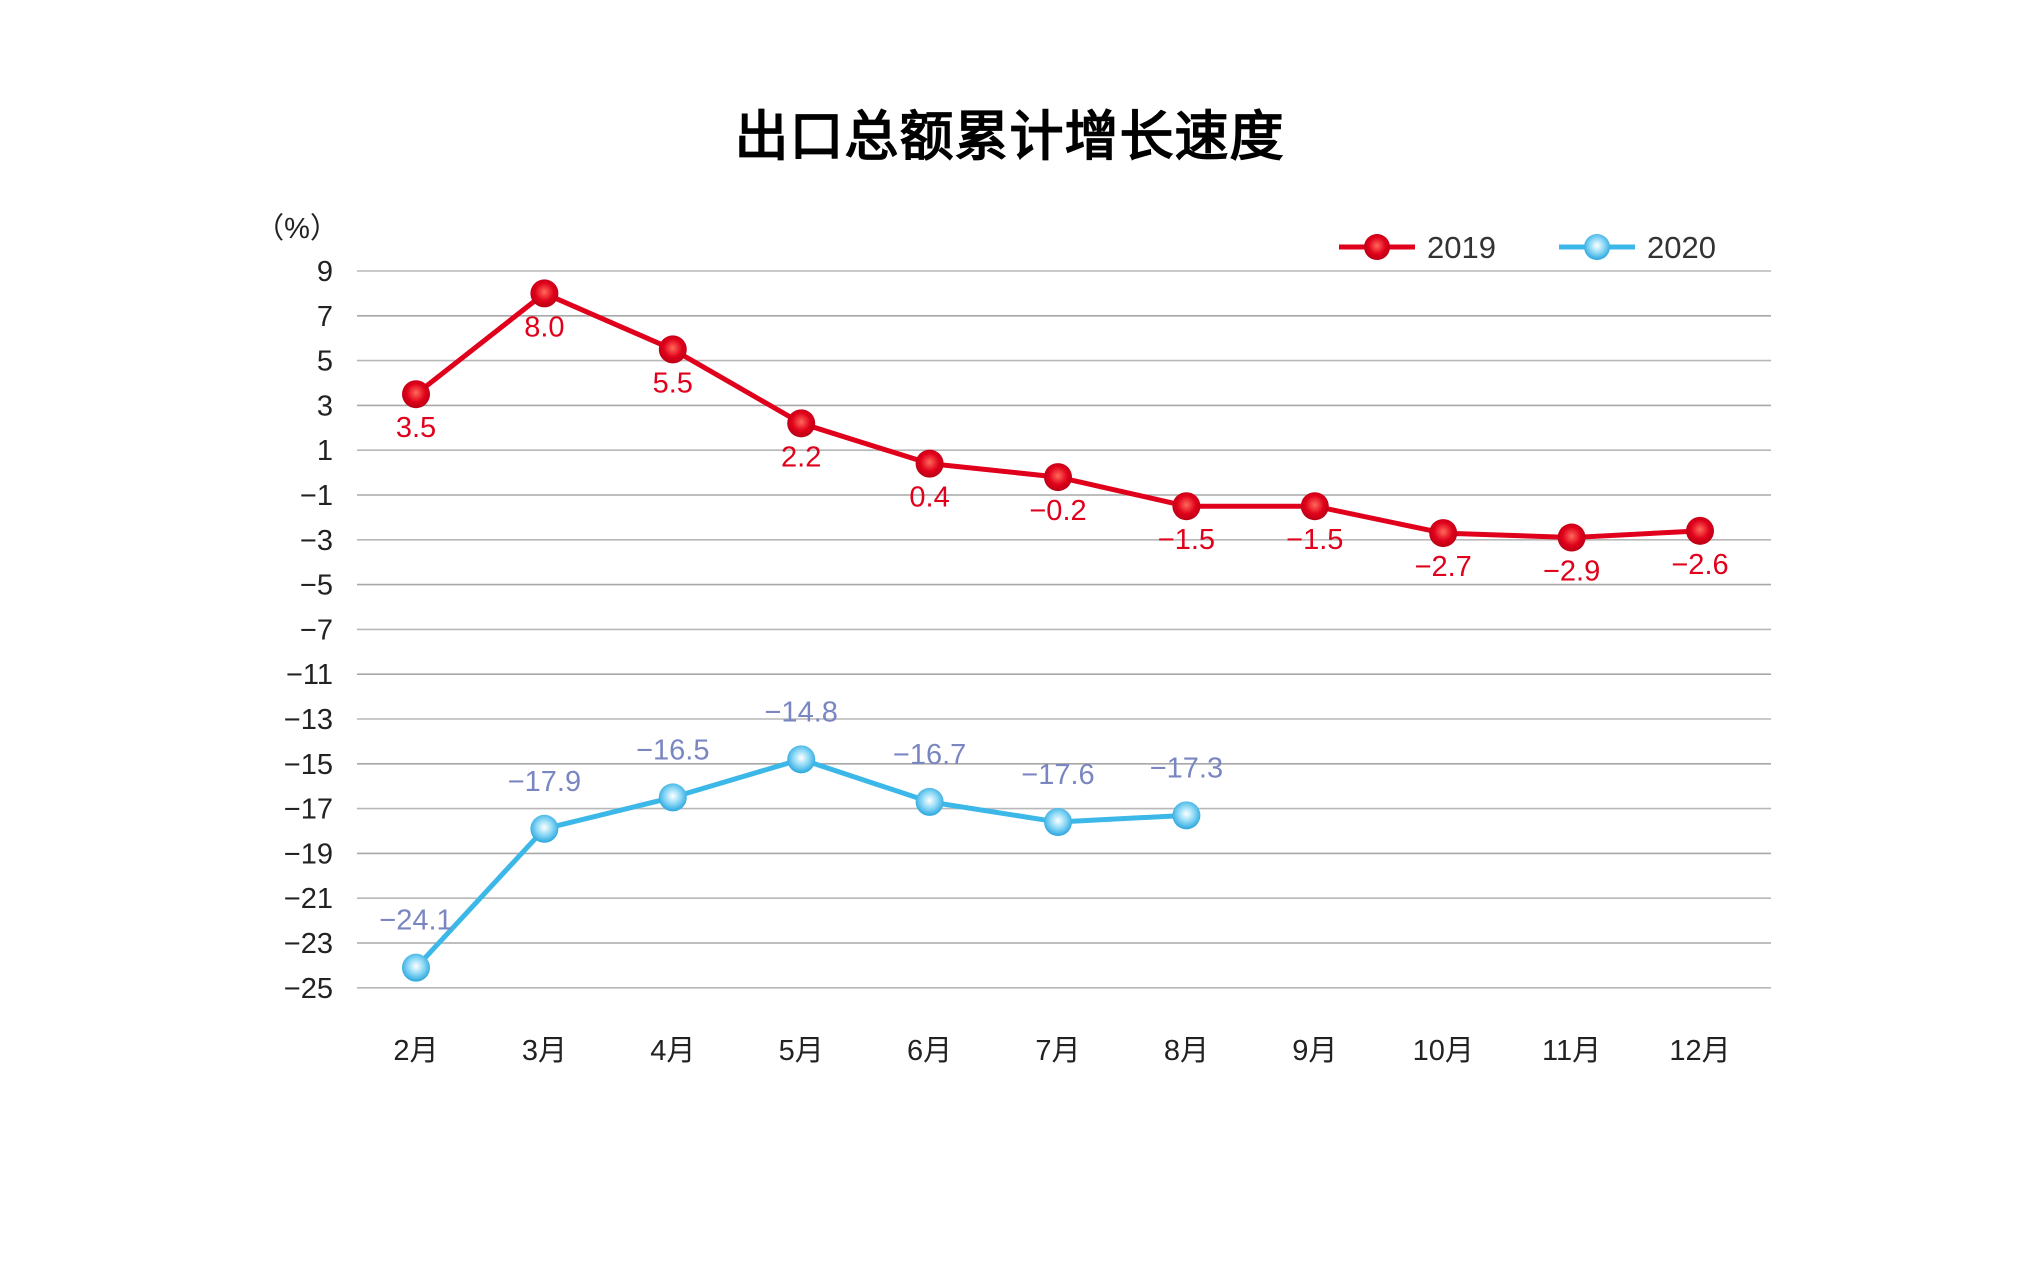 The width and height of the screenshot is (2019, 1267). What do you see at coordinates (1461, 247) in the screenshot?
I see `legend-label-2019: 2019` at bounding box center [1461, 247].